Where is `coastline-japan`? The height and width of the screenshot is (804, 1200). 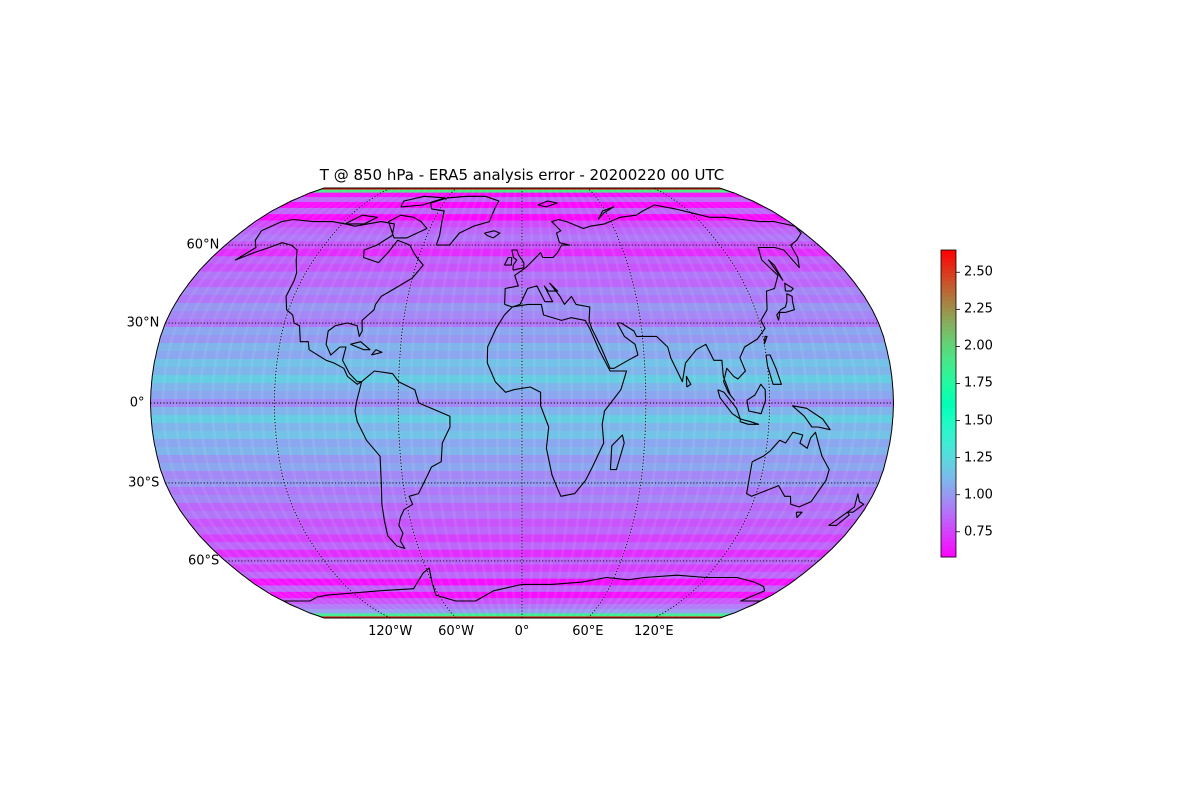 coastline-japan is located at coordinates (785, 307).